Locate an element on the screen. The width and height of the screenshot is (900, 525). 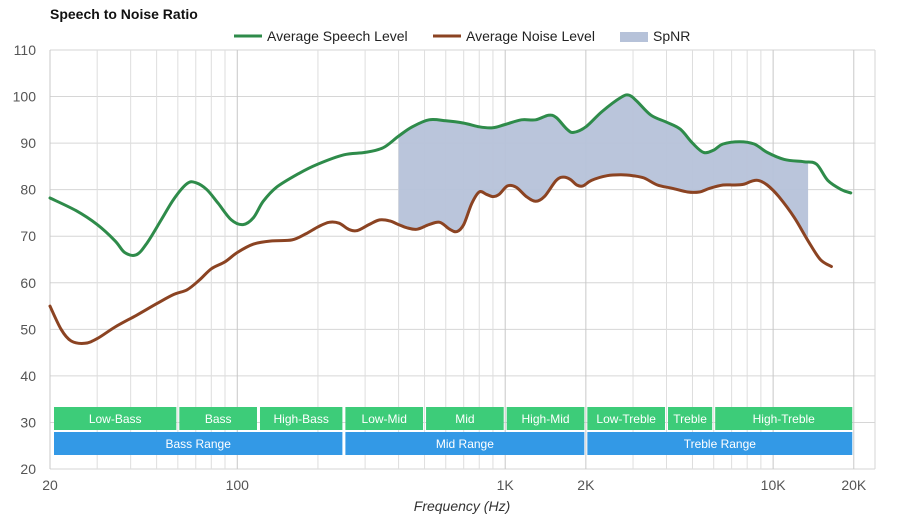
y-tick-label-60: 60 is located at coordinates (28, 283).